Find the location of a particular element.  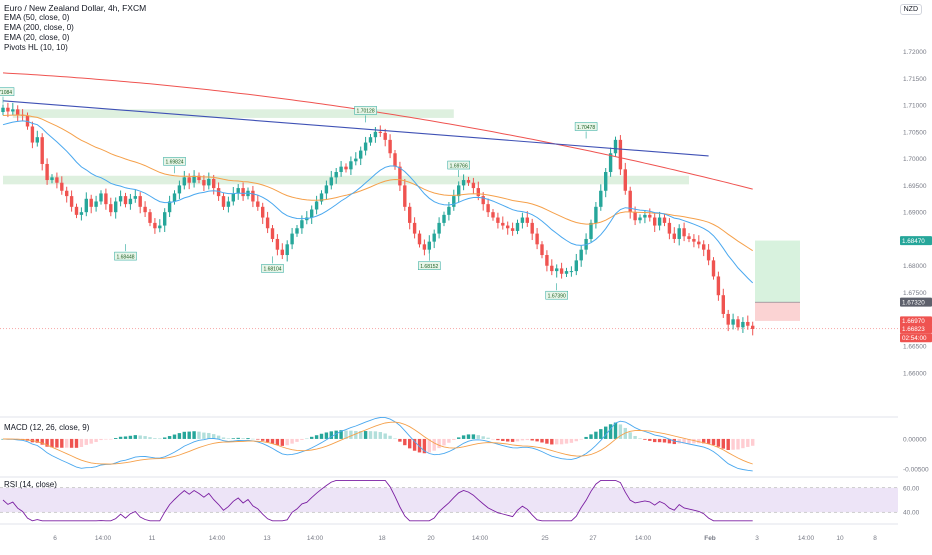

price-tick-label: 1.69000 is located at coordinates (915, 213).